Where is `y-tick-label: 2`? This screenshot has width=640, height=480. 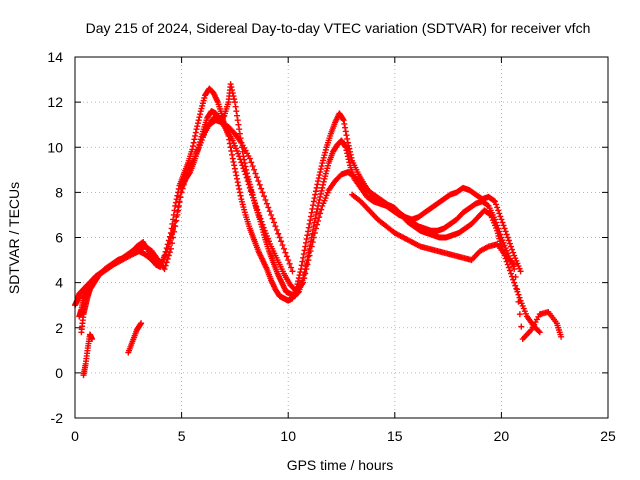
y-tick-label: 2 is located at coordinates (59, 328).